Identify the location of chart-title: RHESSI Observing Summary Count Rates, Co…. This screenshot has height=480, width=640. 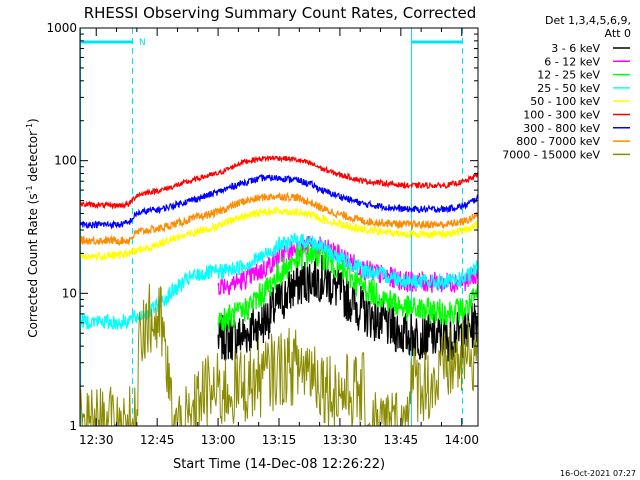
(280, 13).